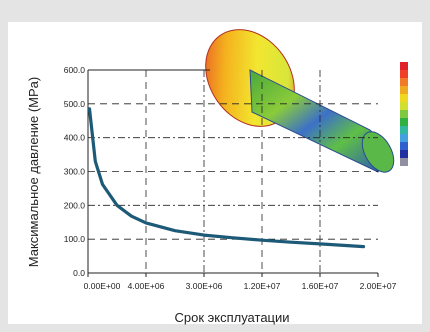 Image resolution: width=430 pixels, height=332 pixels. I want to click on x-tick-label: 4.00E+06, so click(146, 286).